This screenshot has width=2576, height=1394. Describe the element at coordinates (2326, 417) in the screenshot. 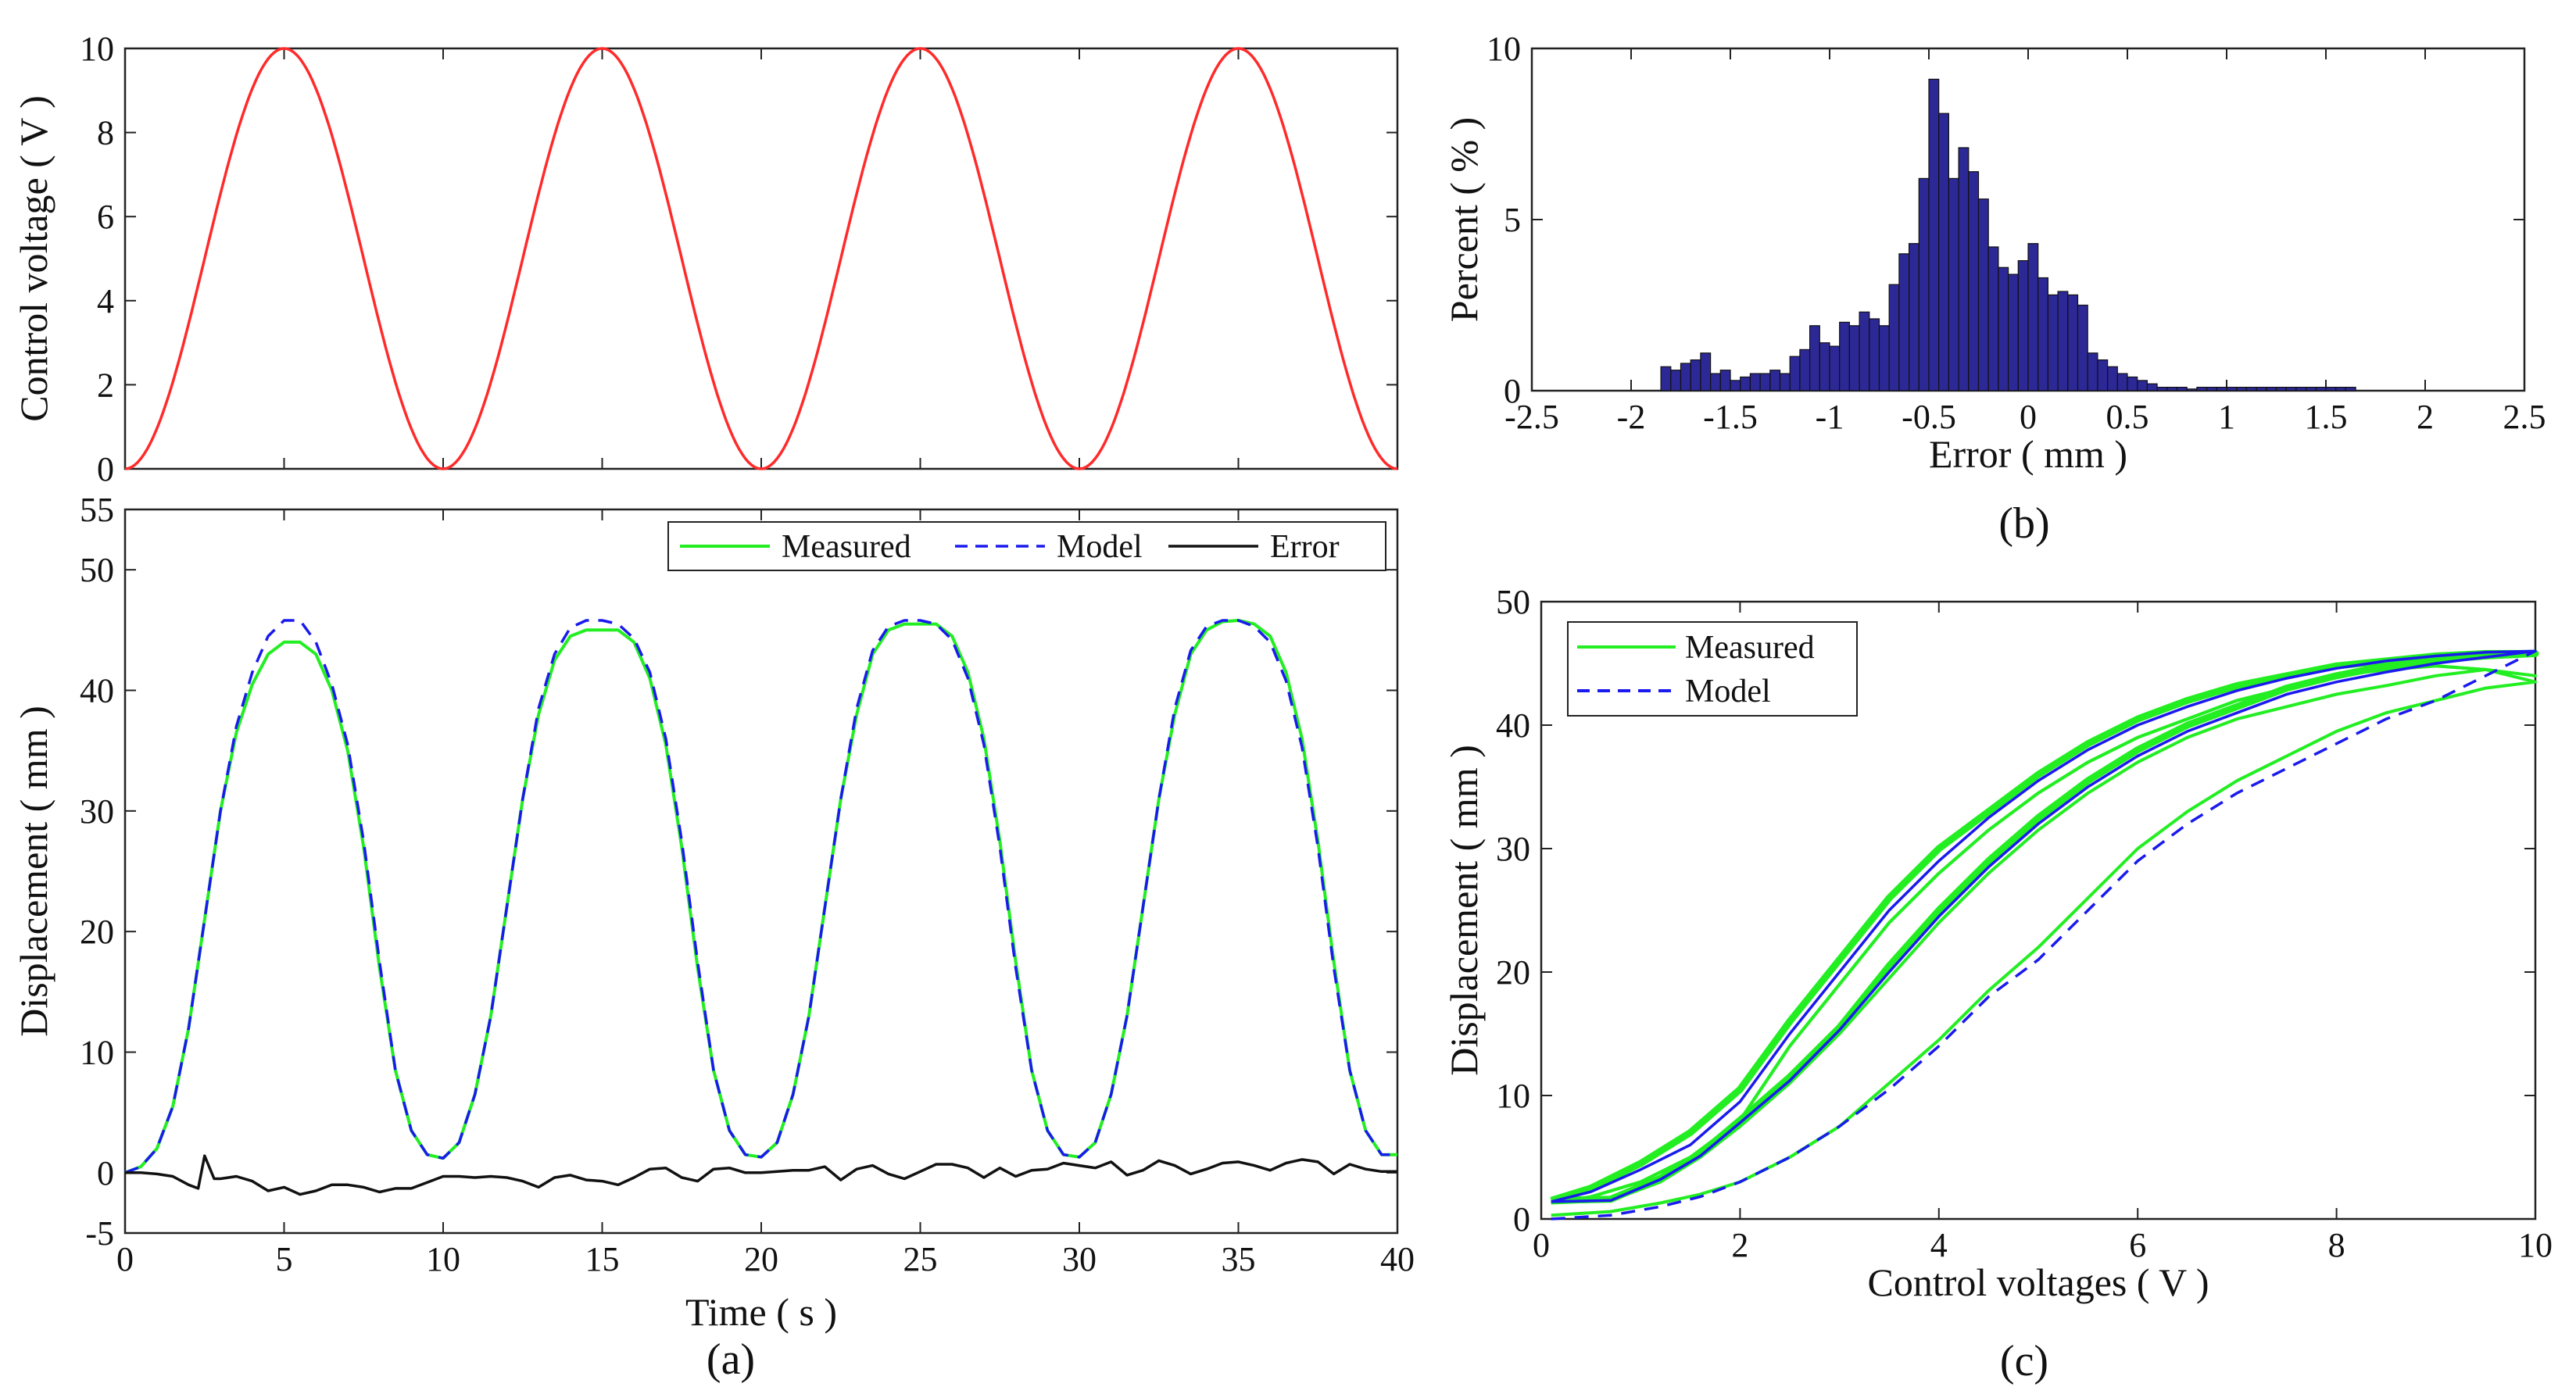

I see `x-tick-label: 1.5` at that location.